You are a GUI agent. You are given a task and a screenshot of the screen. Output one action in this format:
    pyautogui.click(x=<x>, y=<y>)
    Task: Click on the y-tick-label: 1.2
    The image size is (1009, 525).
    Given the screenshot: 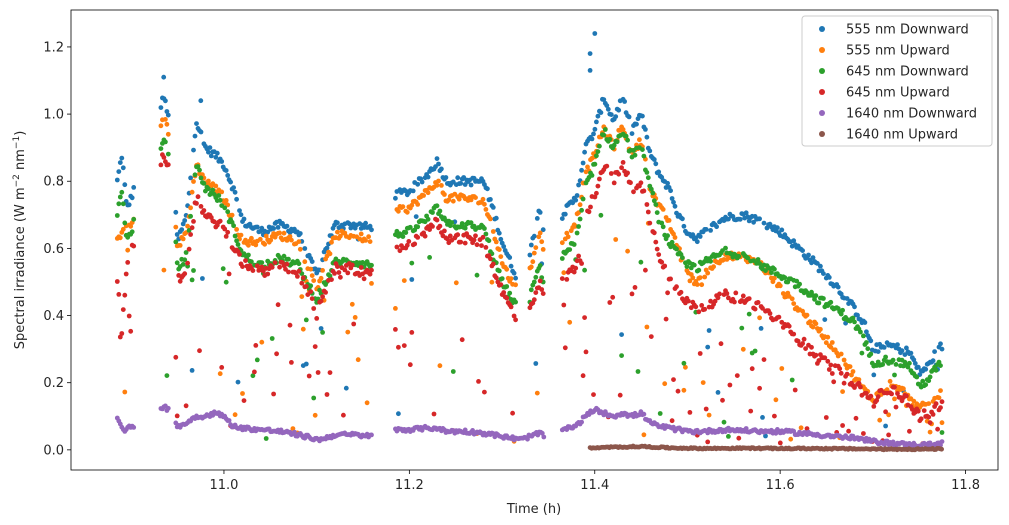 What is the action you would take?
    pyautogui.click(x=53, y=47)
    